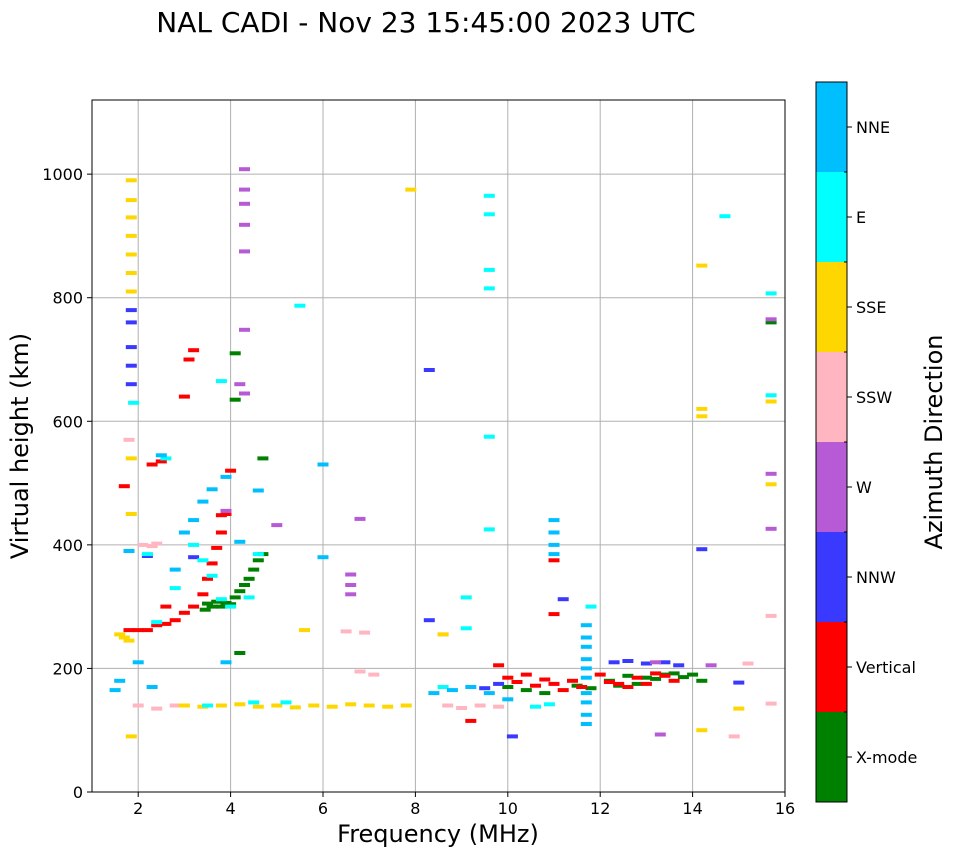 The image size is (958, 857). Describe the element at coordinates (874, 397) in the screenshot. I see `colorbar-tick-label: SSW` at that location.